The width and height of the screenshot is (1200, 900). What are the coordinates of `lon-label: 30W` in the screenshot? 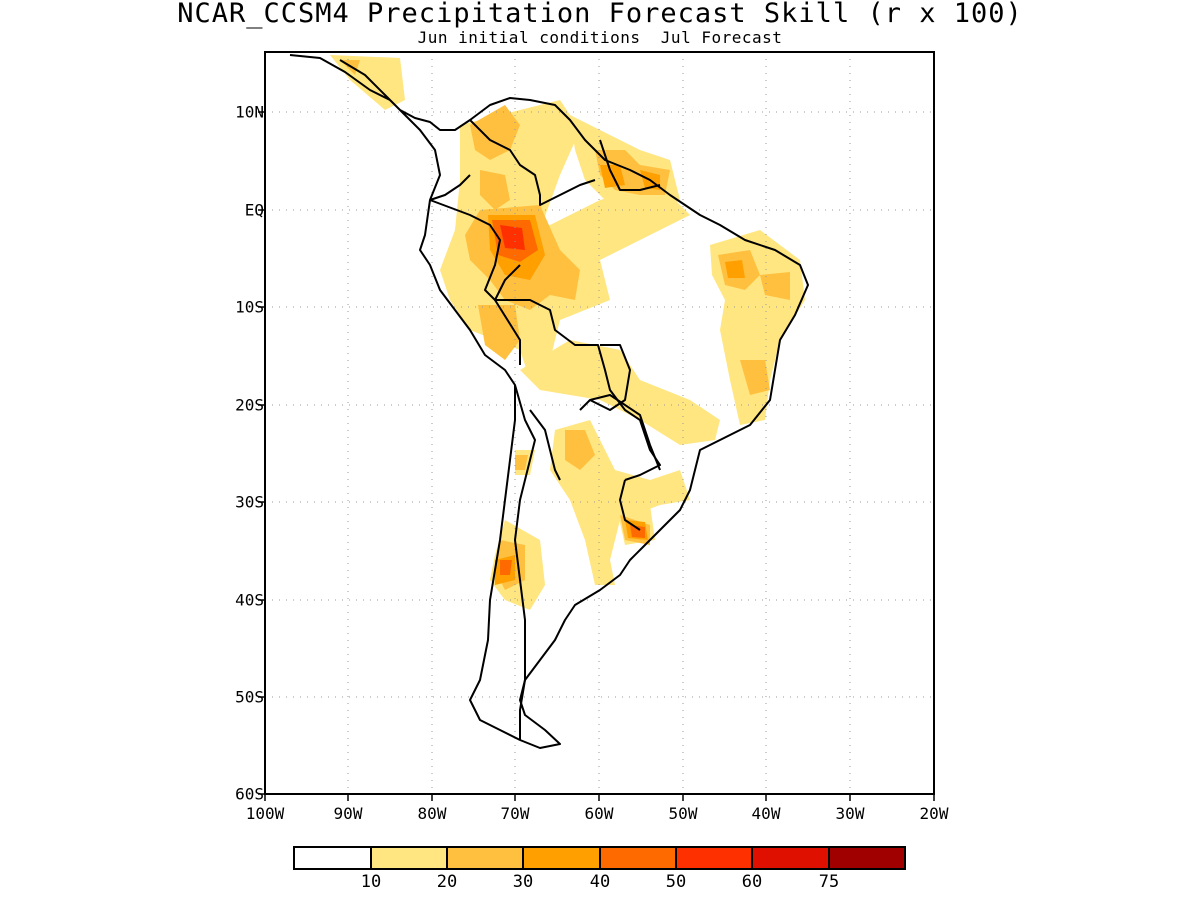 It's located at (850, 813).